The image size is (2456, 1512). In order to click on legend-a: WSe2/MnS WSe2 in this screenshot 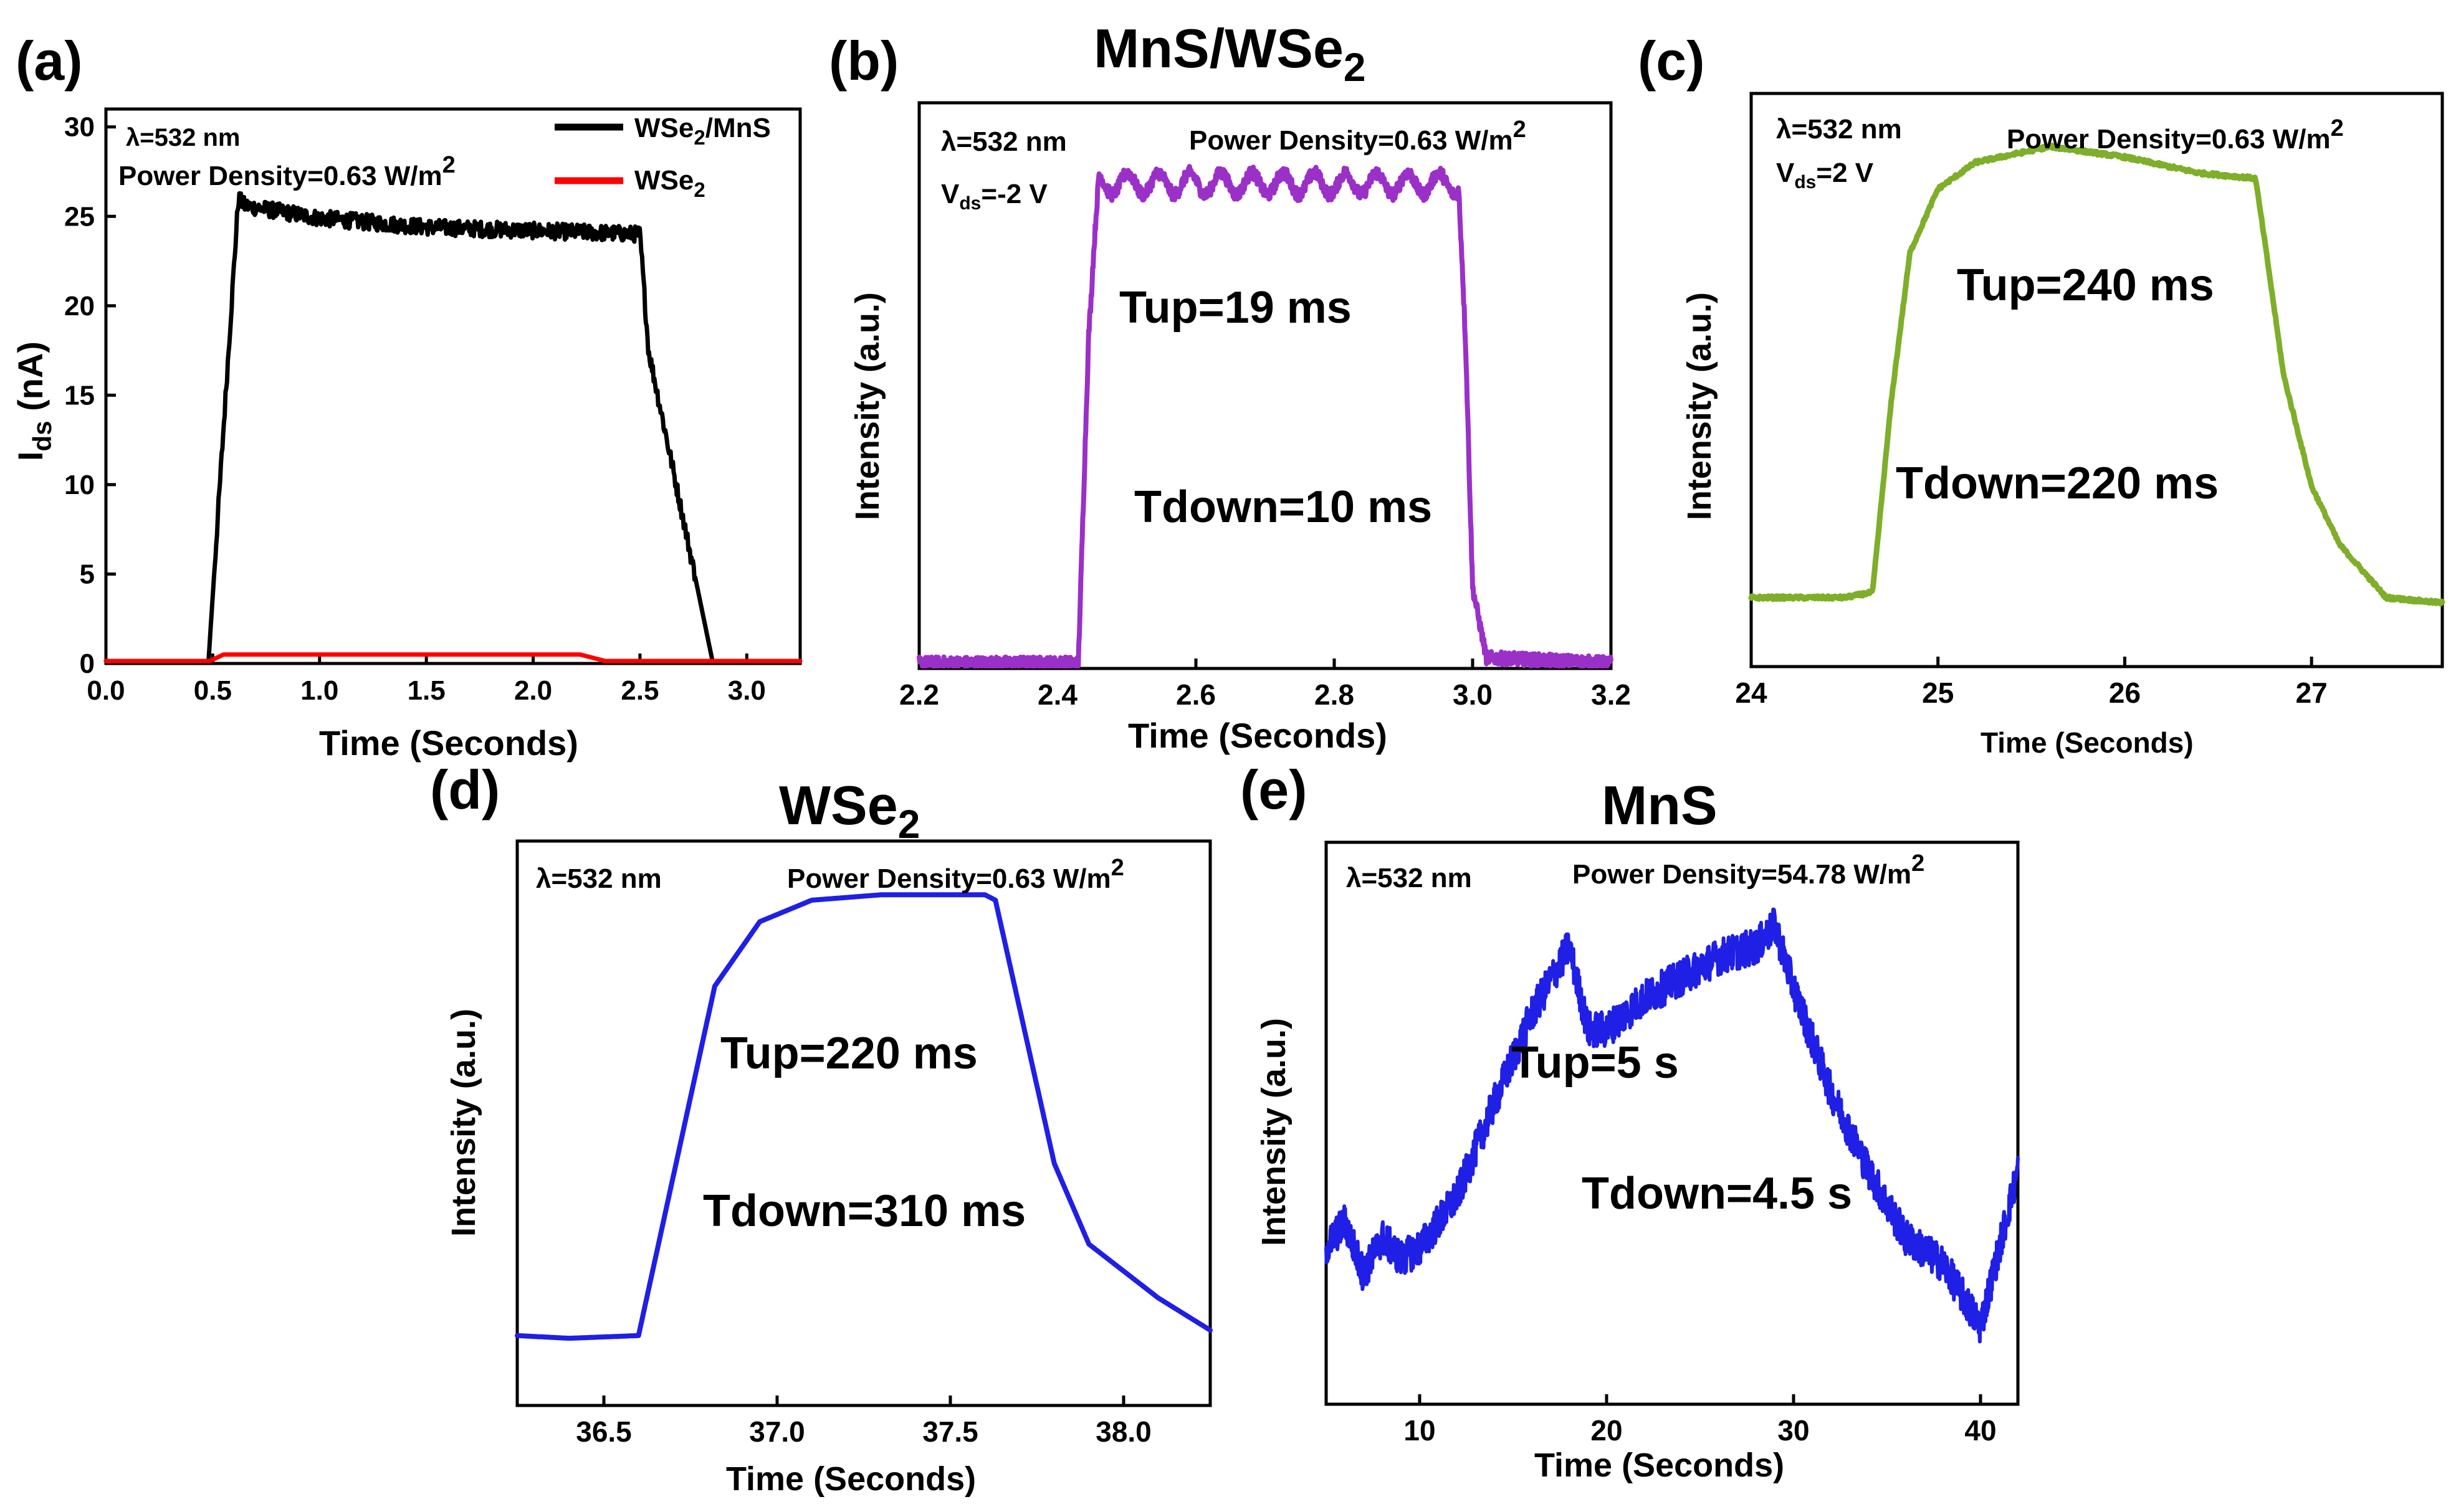, I will do `click(663, 157)`.